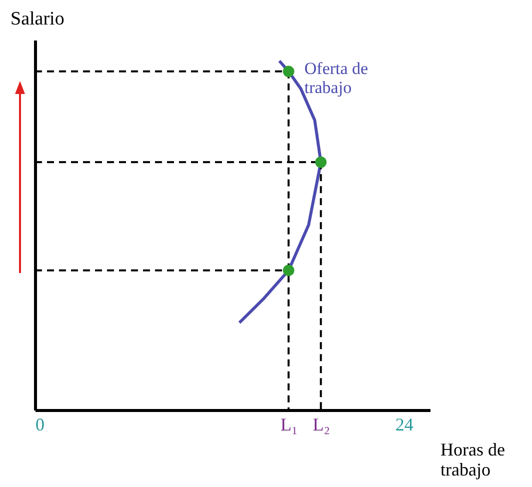  What do you see at coordinates (336, 77) in the screenshot?
I see `series-label: Oferta de trabajo` at bounding box center [336, 77].